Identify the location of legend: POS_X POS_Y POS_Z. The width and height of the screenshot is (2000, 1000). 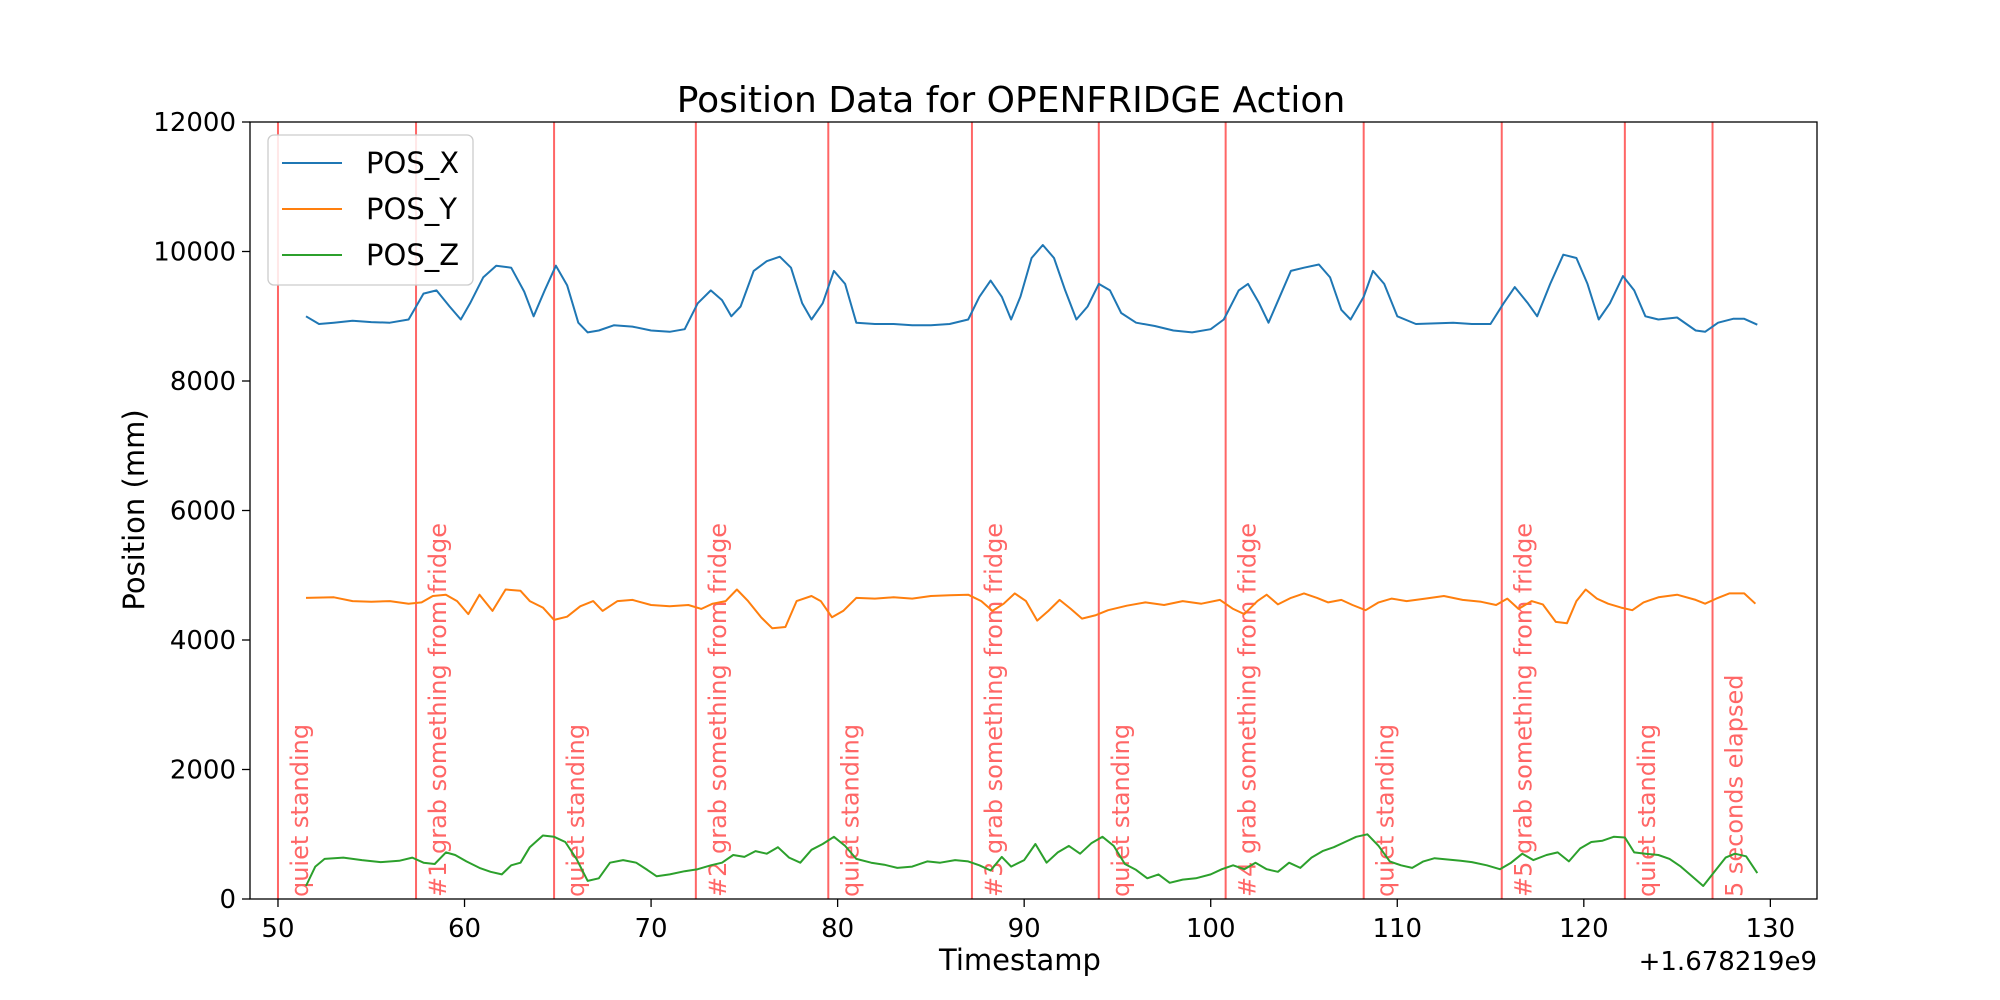
(370, 210).